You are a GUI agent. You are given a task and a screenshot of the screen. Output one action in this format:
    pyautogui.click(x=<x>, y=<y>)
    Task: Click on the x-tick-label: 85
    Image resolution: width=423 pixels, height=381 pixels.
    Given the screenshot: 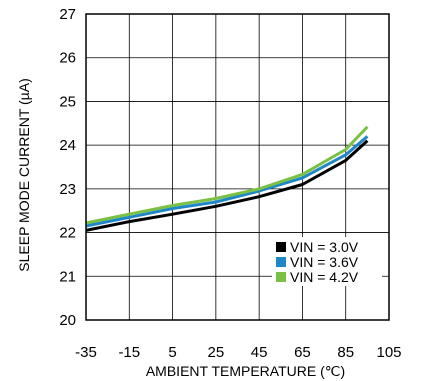 What is the action you would take?
    pyautogui.click(x=345, y=352)
    